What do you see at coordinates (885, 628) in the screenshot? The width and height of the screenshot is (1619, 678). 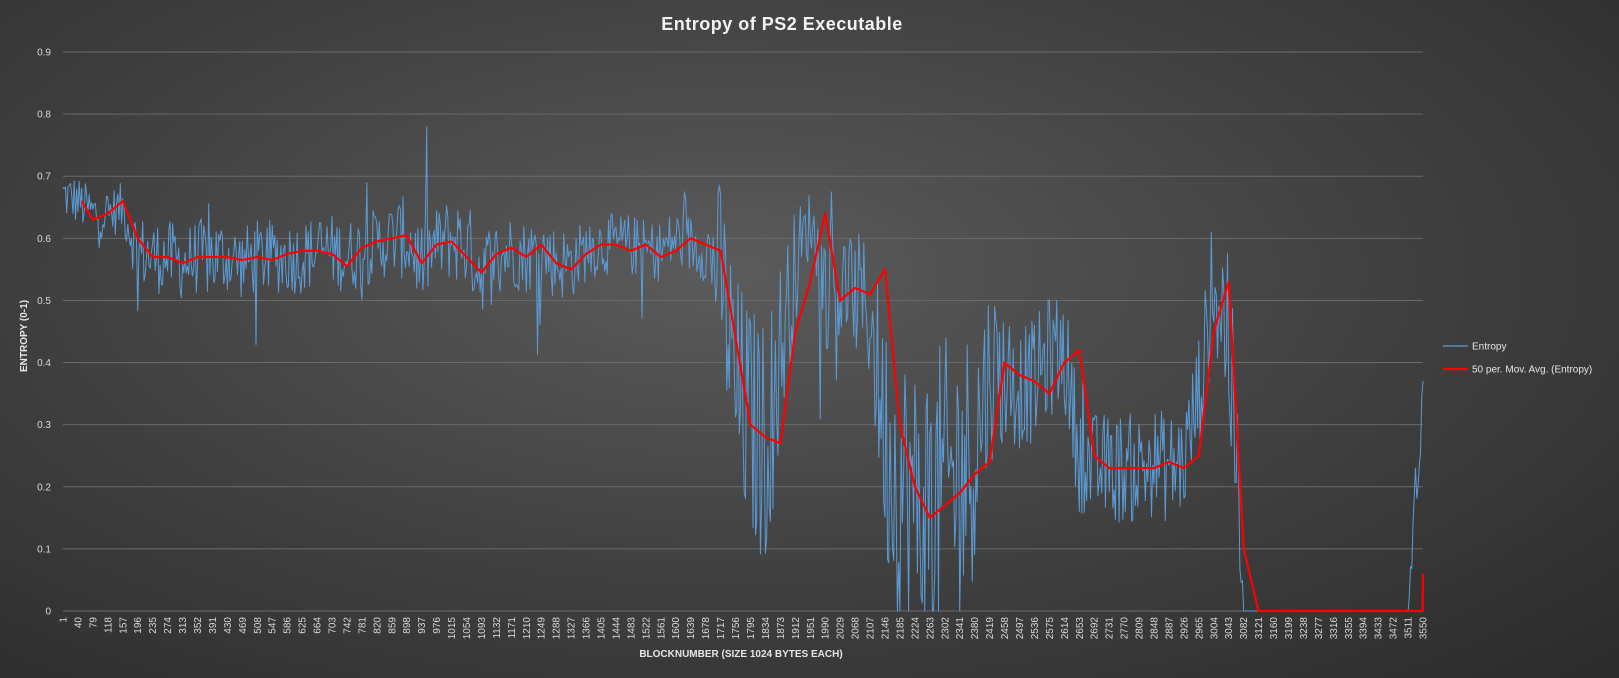 I see `x-tick-label: 2146` at bounding box center [885, 628].